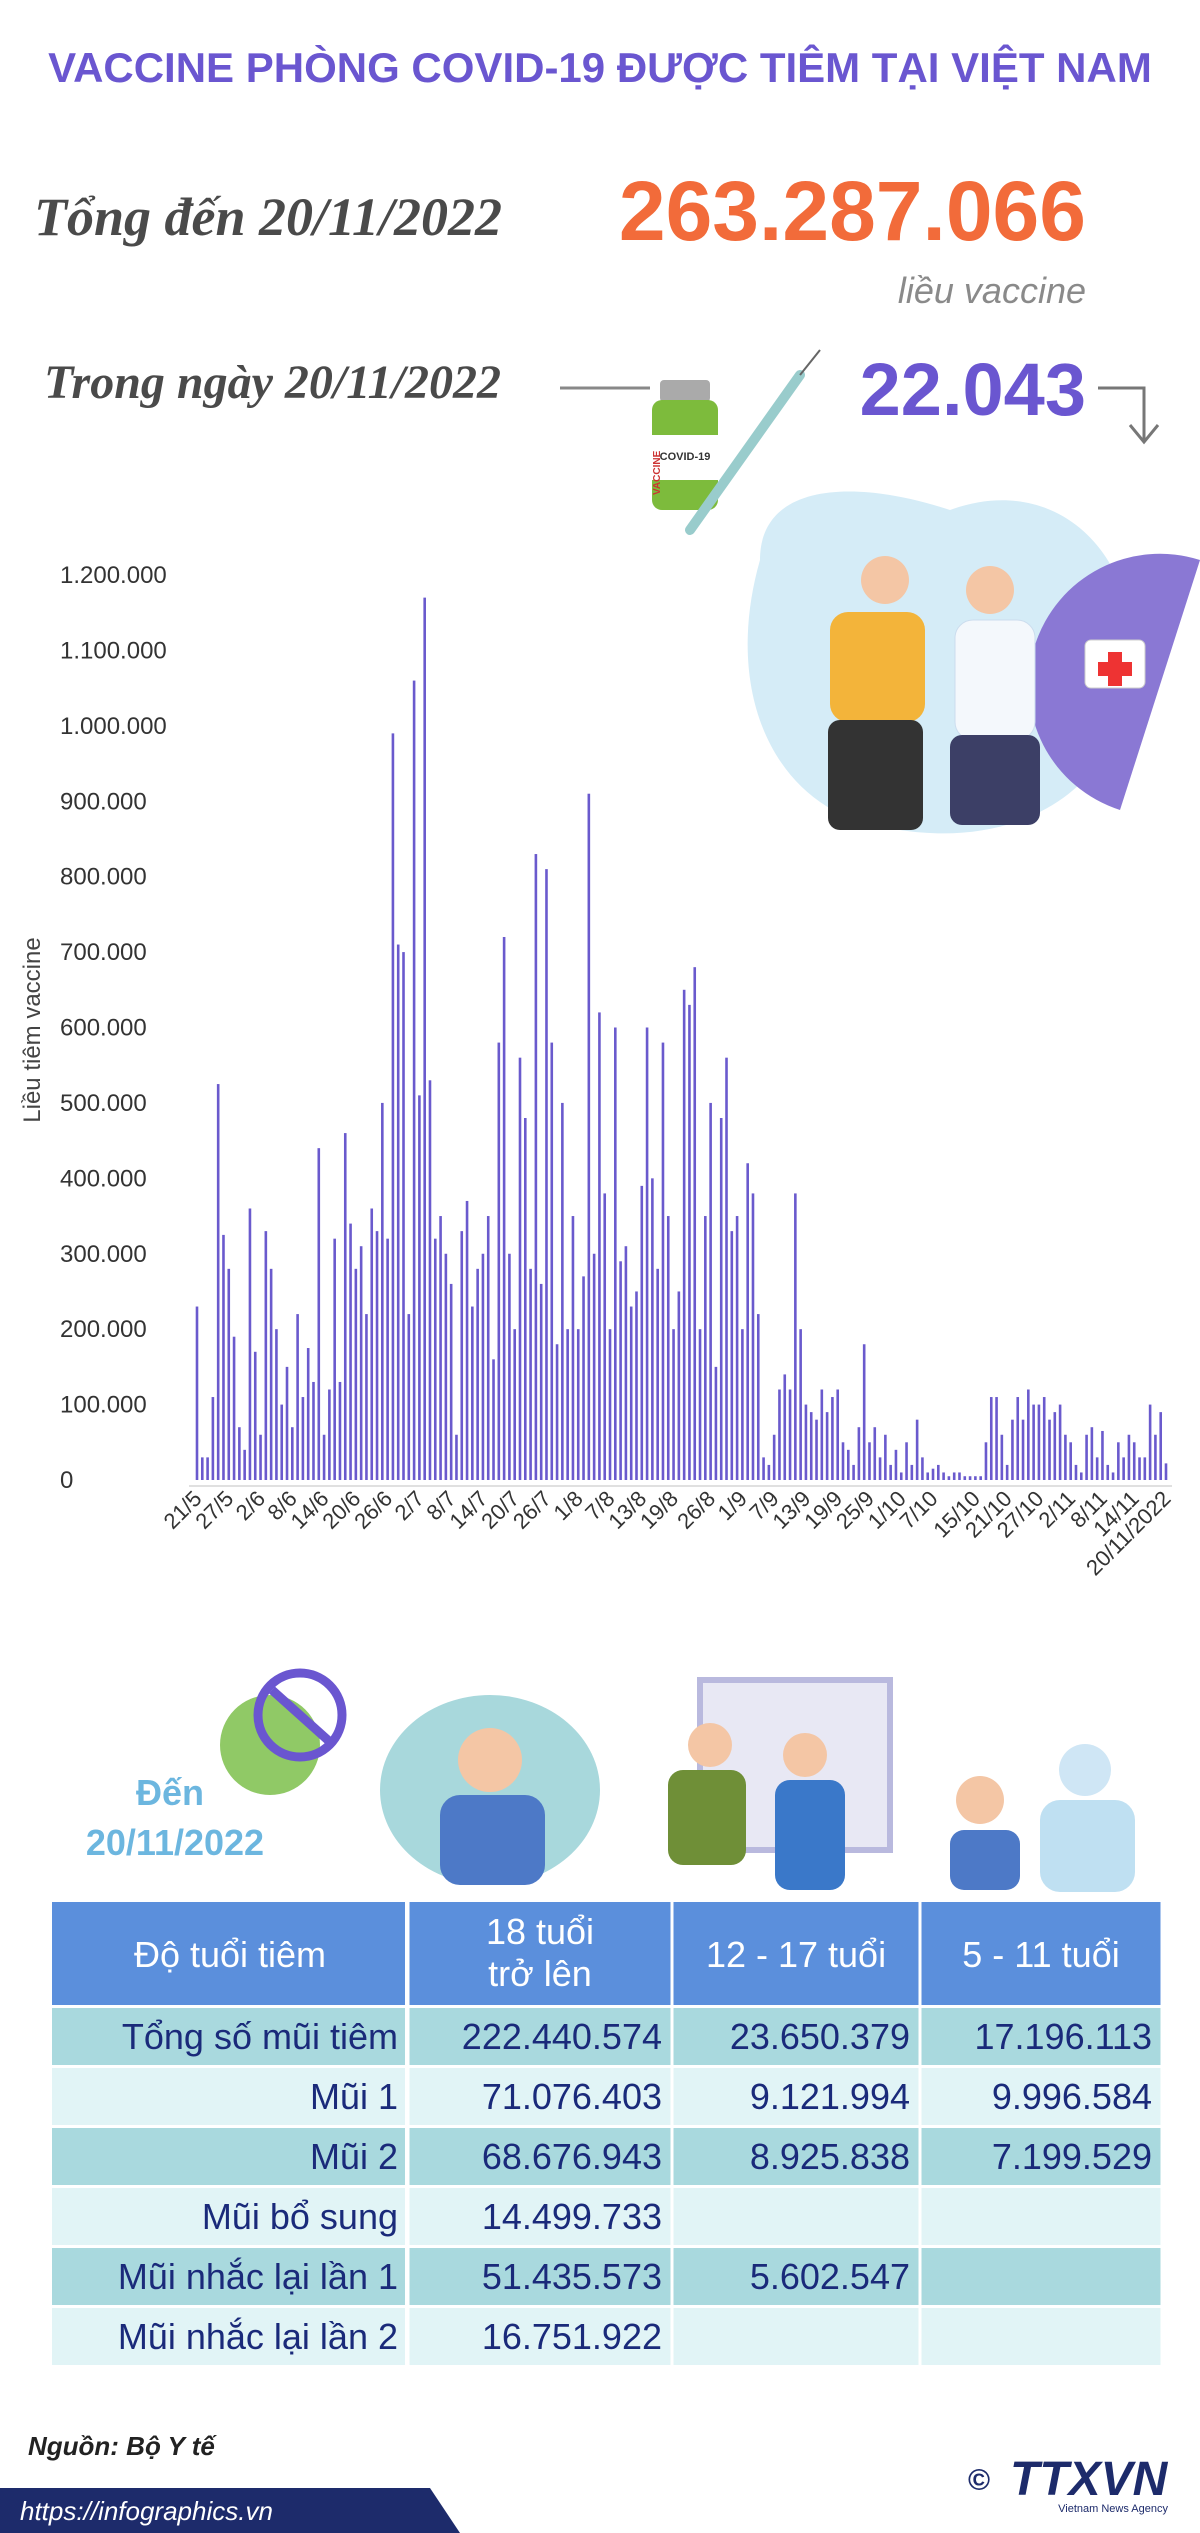 The width and height of the screenshot is (1200, 2533). I want to click on cell-value: 71.076.403, so click(572, 2096).